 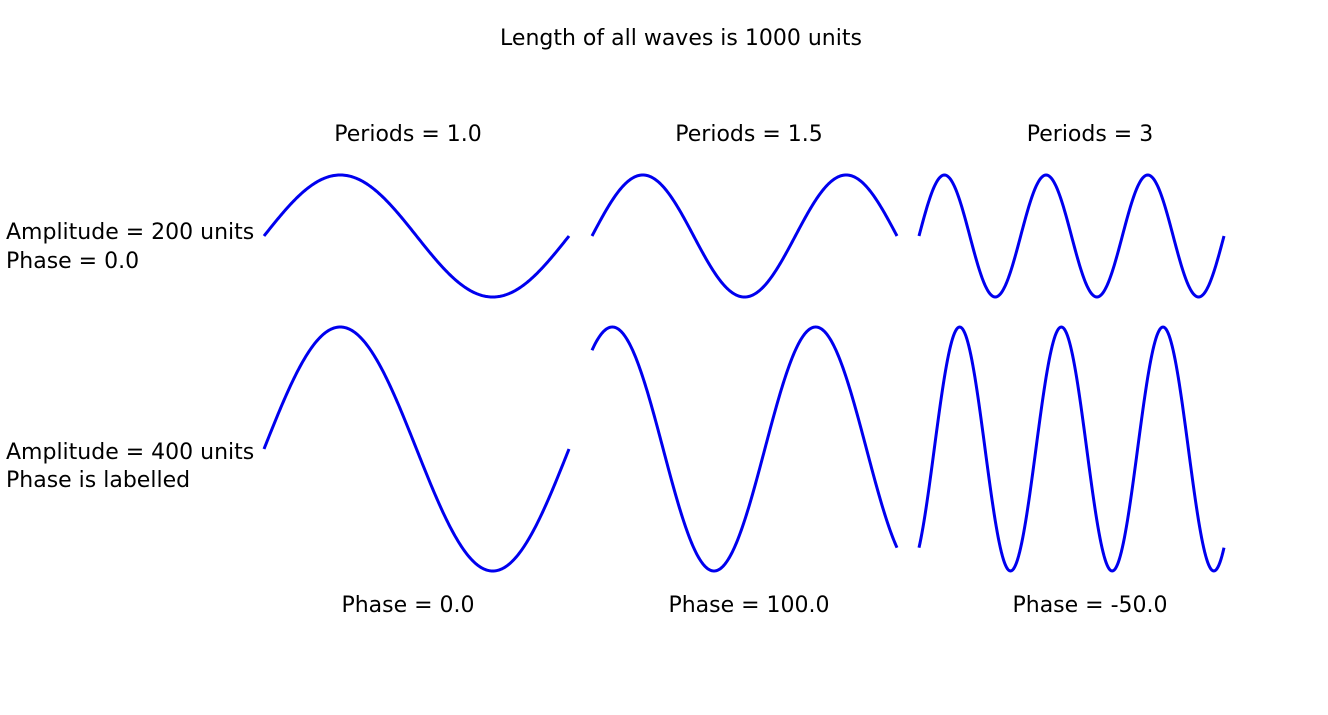 I want to click on phase-label: Phase = -50.0, so click(x=1089, y=605).